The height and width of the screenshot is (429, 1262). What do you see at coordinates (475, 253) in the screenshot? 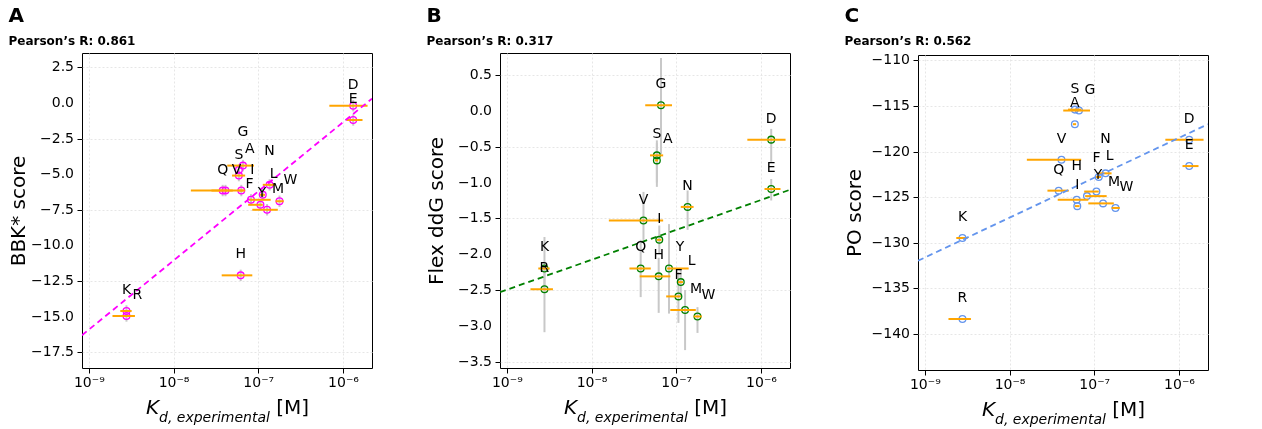
I see `y-tick-label: −2.0` at bounding box center [475, 253].